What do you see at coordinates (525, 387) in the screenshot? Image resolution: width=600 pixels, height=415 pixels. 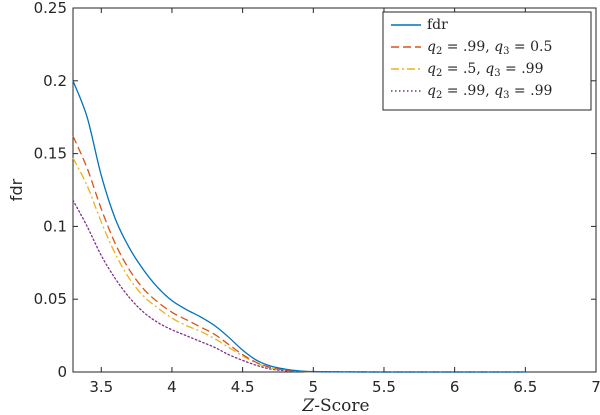 I see `x-tick-label: 6.5` at bounding box center [525, 387].